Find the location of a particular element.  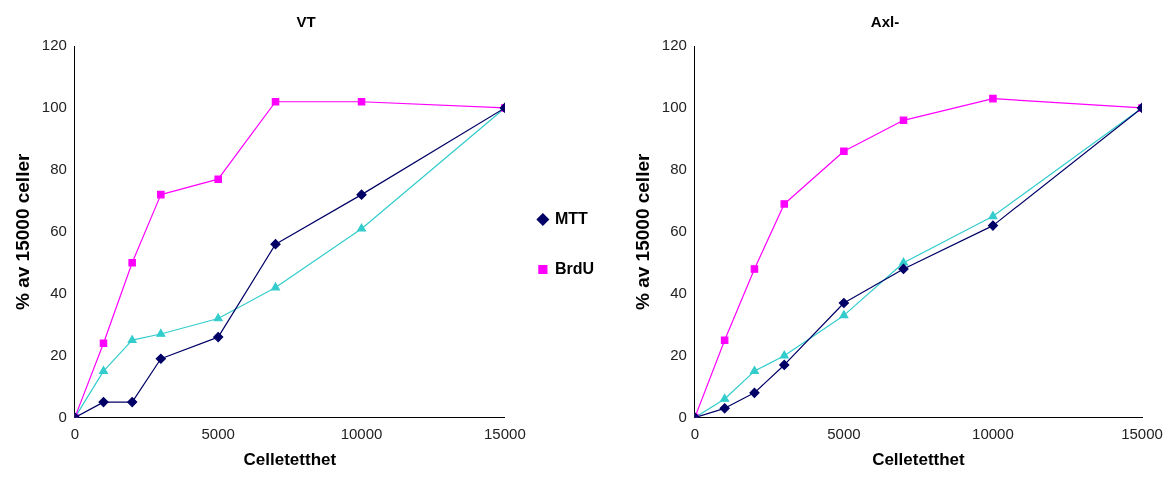

chart-title: Axl- is located at coordinates (885, 22).